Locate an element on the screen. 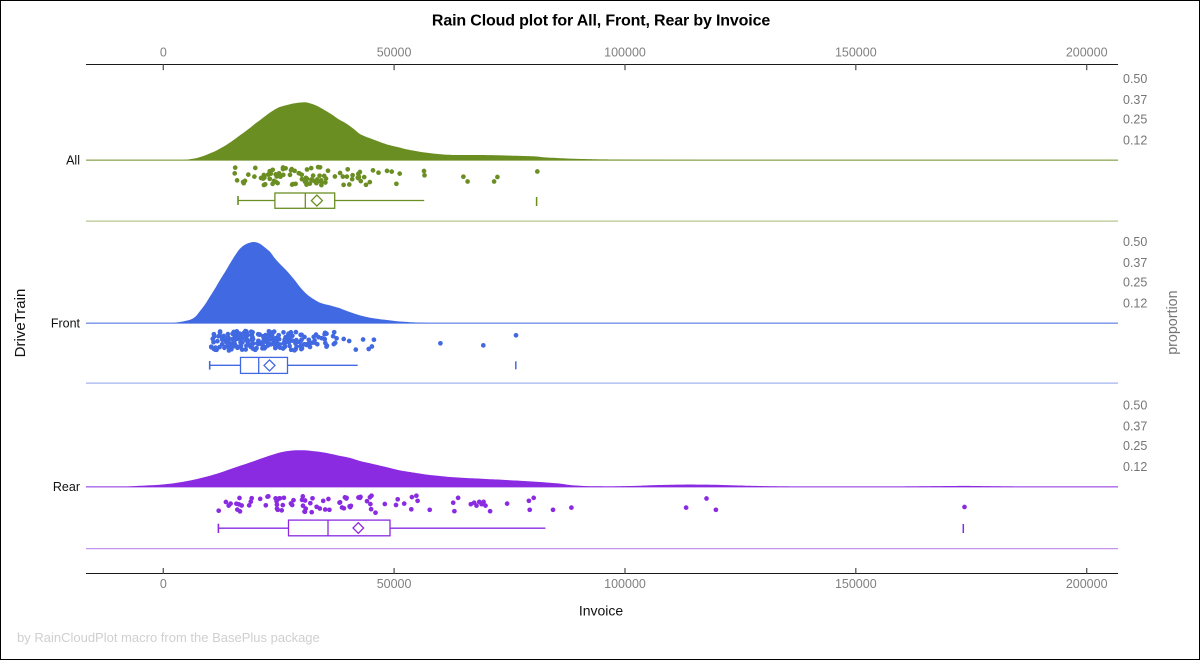 The height and width of the screenshot is (665, 1200). svg-text: Rear is located at coordinates (66, 487).